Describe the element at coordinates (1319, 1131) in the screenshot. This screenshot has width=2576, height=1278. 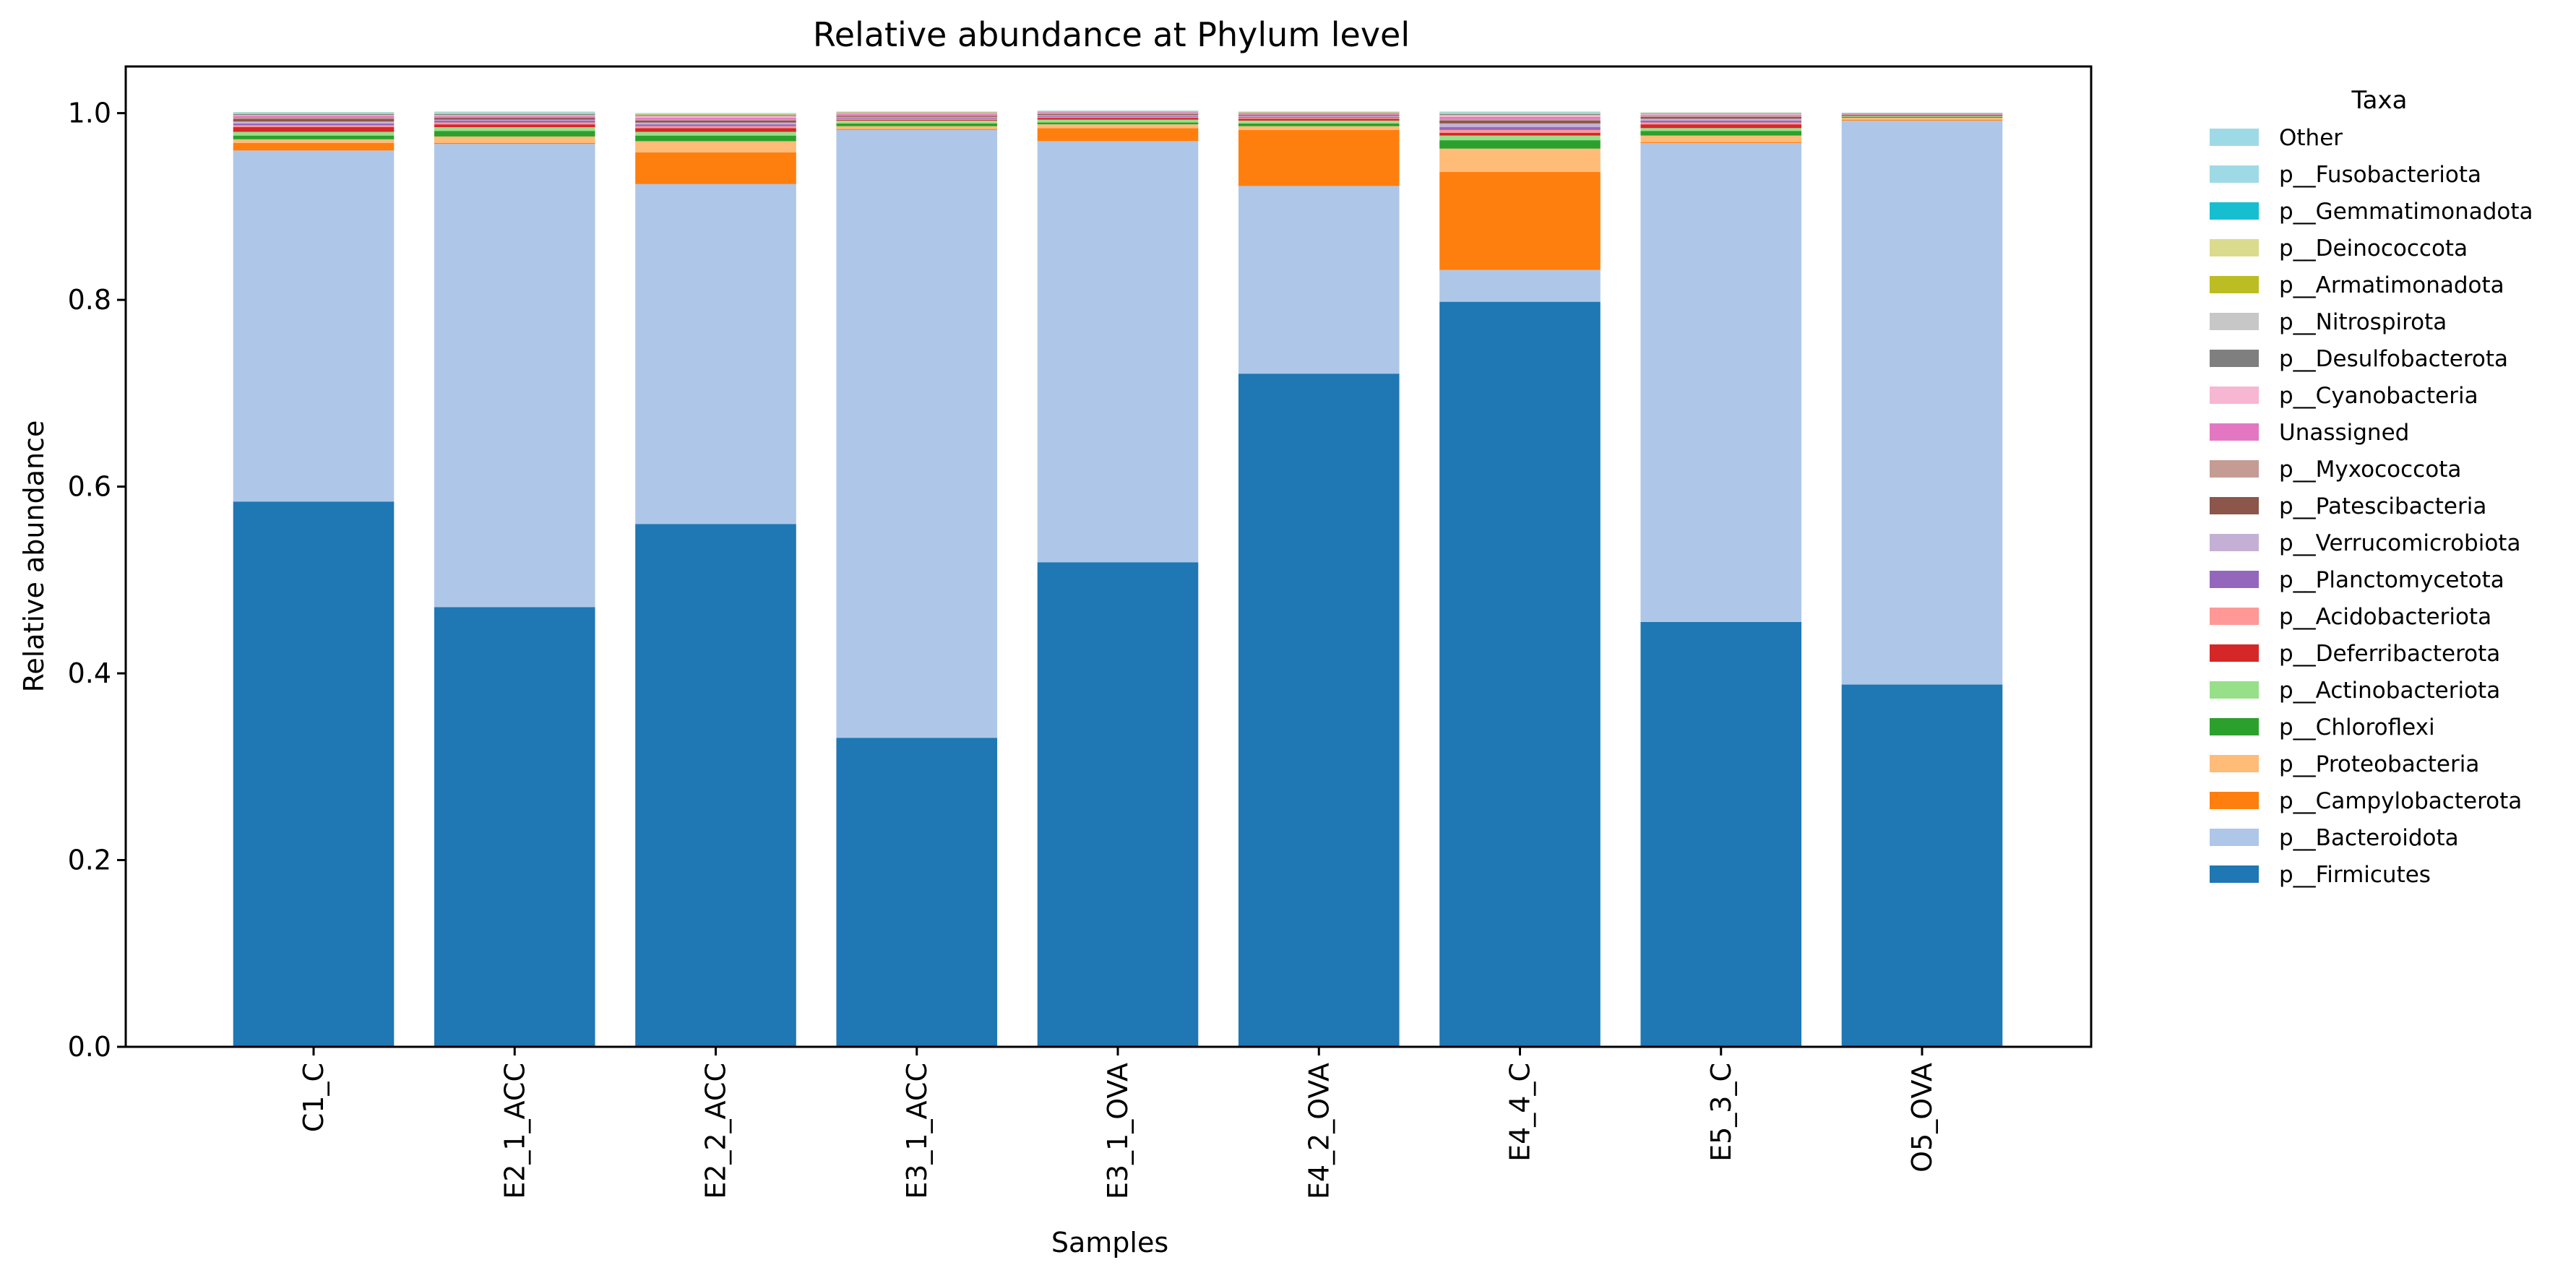
I see `x-tick-label: E4_2_OVA` at that location.